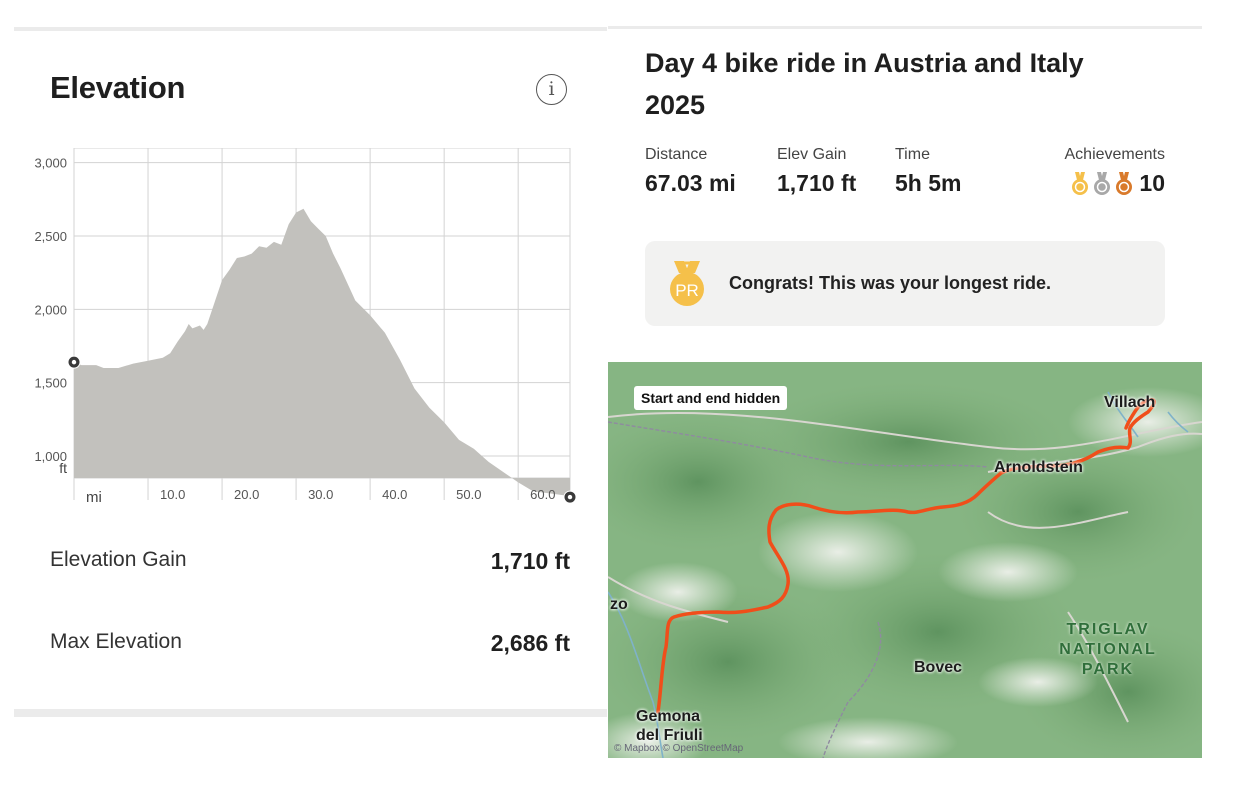 This screenshot has width=1237, height=795. I want to click on x-tick-label-1: 20.0, so click(246, 494).